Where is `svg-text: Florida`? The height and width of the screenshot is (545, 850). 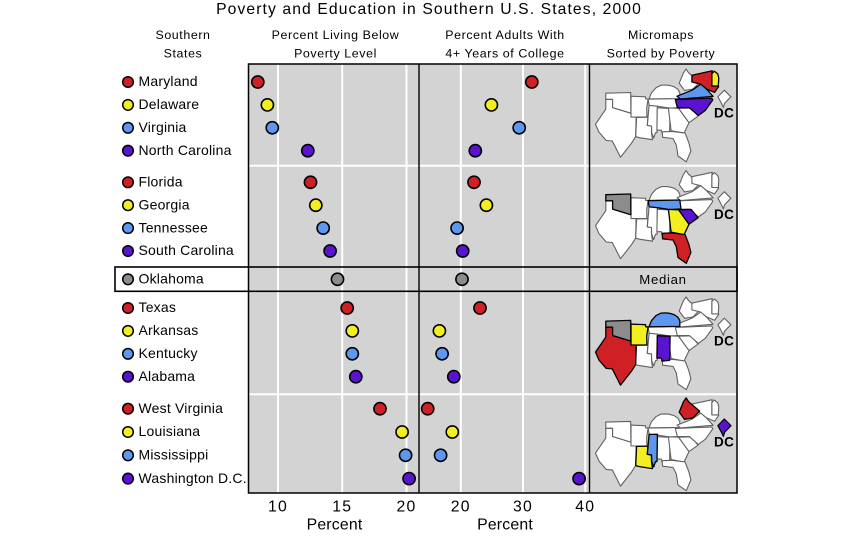
svg-text: Florida is located at coordinates (161, 182).